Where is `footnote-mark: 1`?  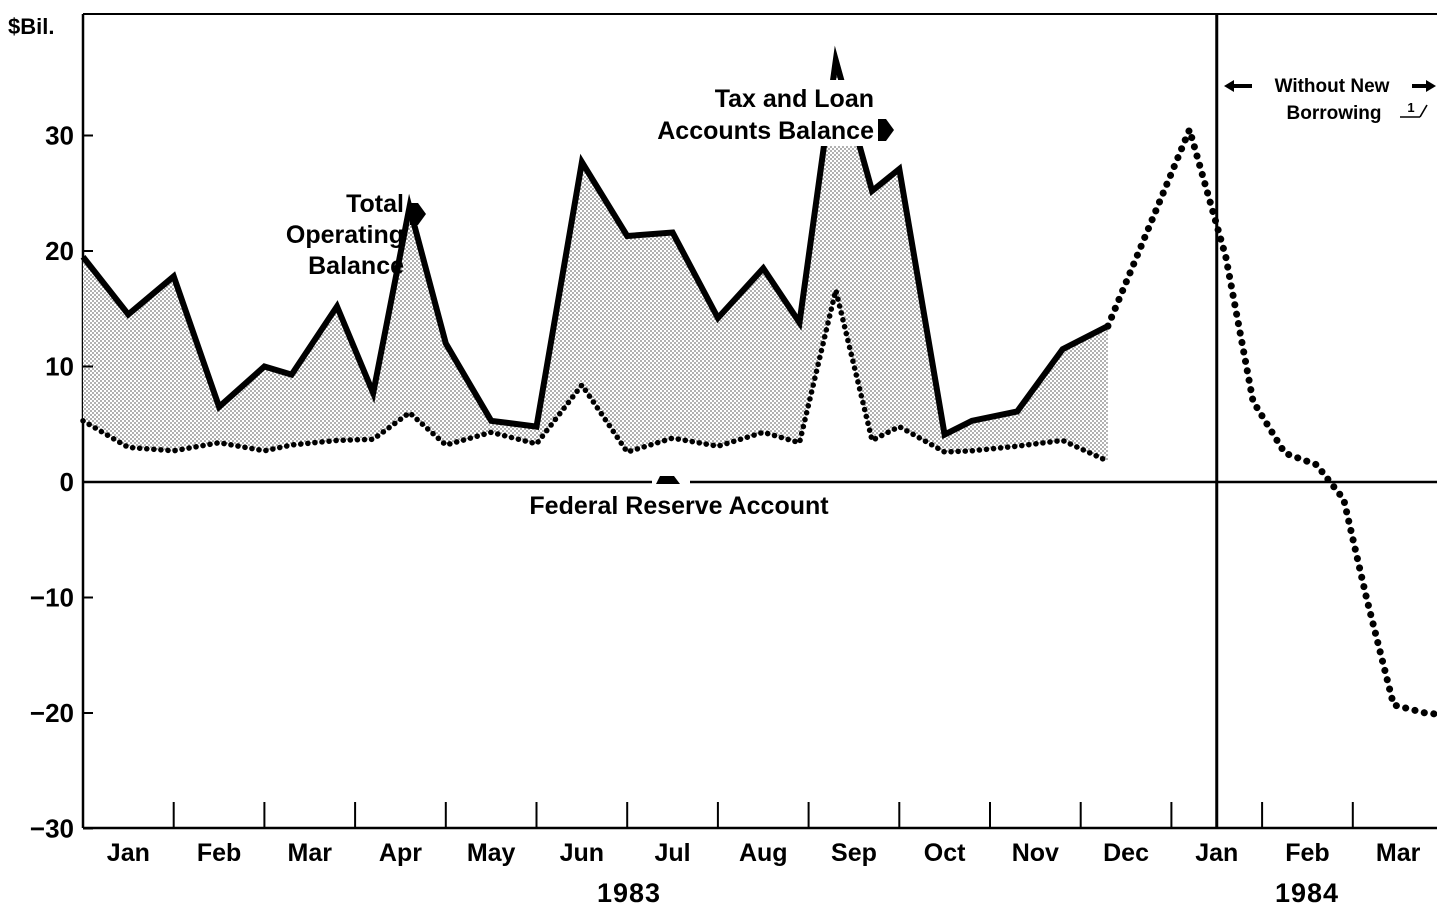
footnote-mark: 1 is located at coordinates (1410, 107).